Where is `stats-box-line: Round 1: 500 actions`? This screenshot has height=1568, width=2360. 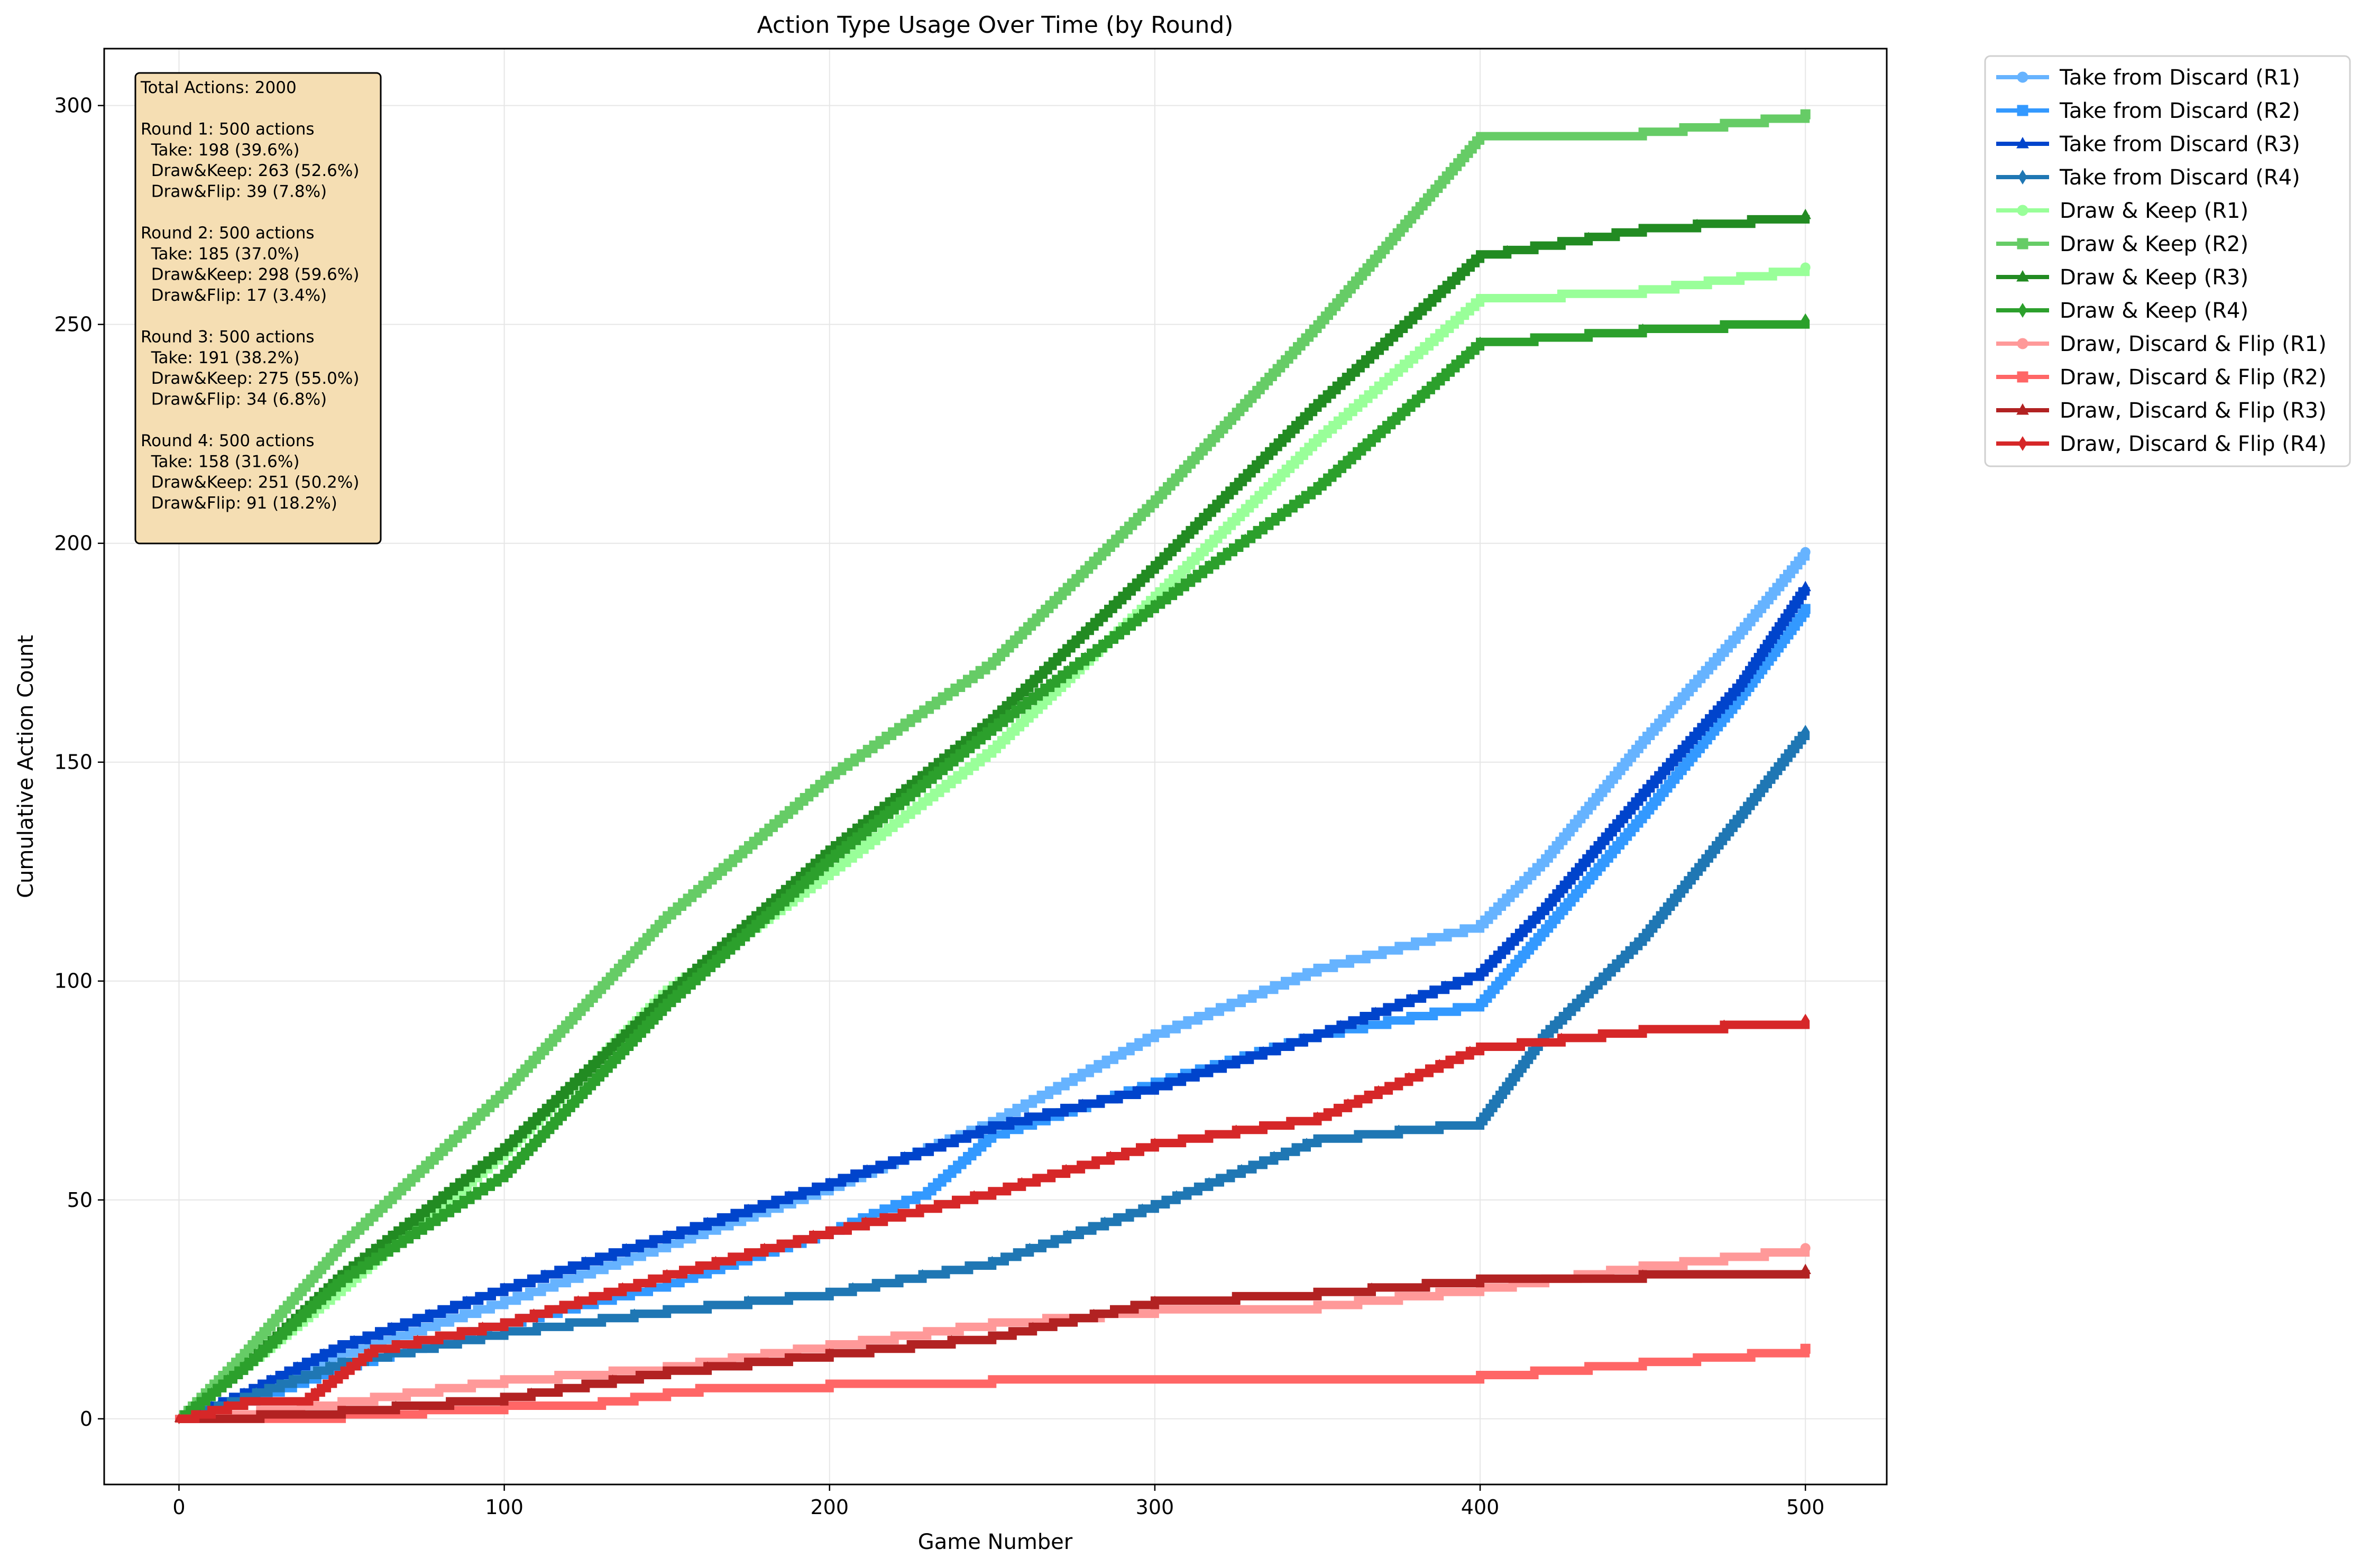 stats-box-line: Round 1: 500 actions is located at coordinates (228, 129).